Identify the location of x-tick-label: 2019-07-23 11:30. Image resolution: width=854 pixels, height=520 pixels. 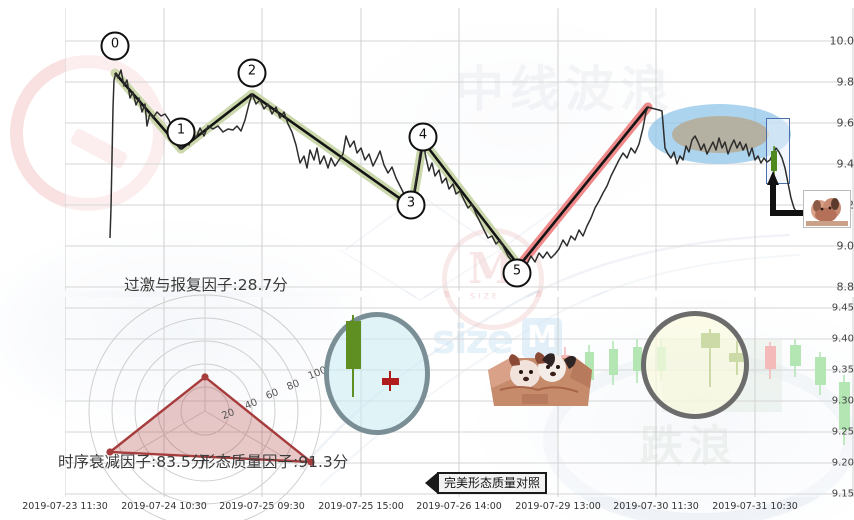
(65, 506).